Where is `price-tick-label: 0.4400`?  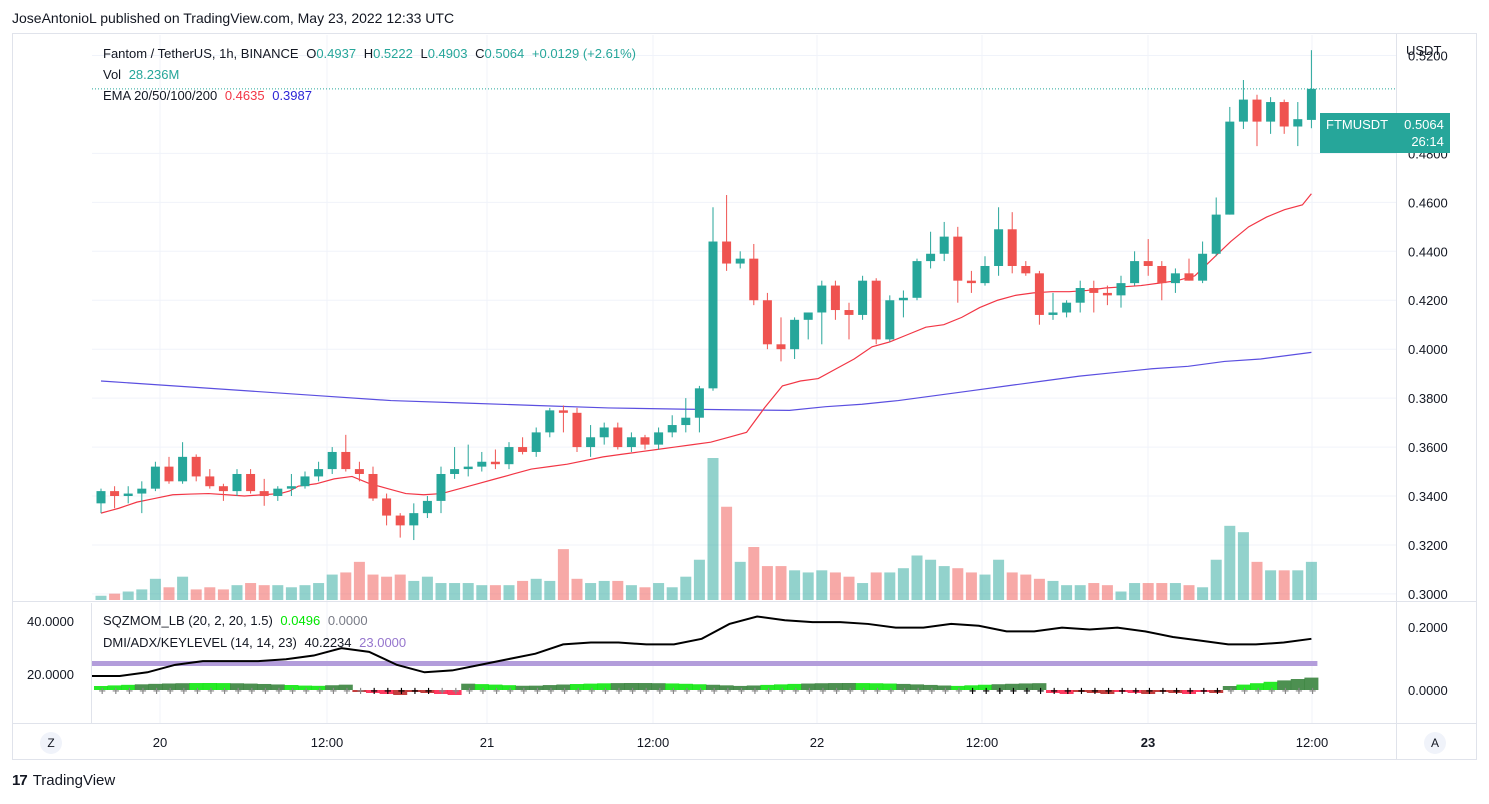 price-tick-label: 0.4400 is located at coordinates (1428, 251).